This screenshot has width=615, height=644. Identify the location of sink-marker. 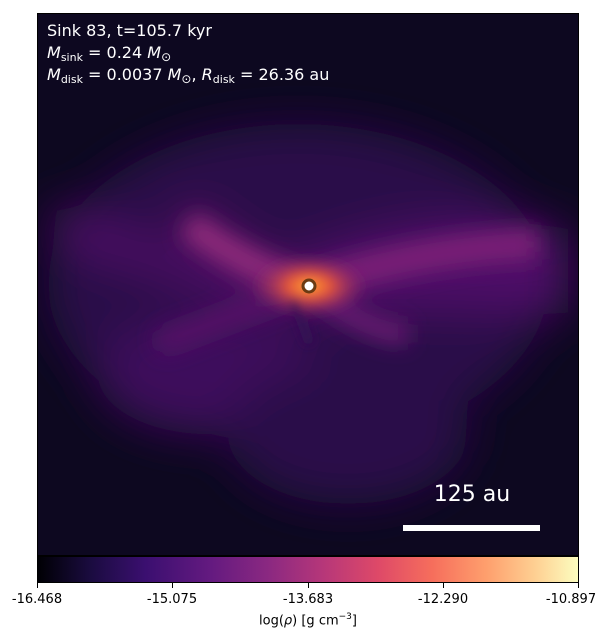
(309, 286).